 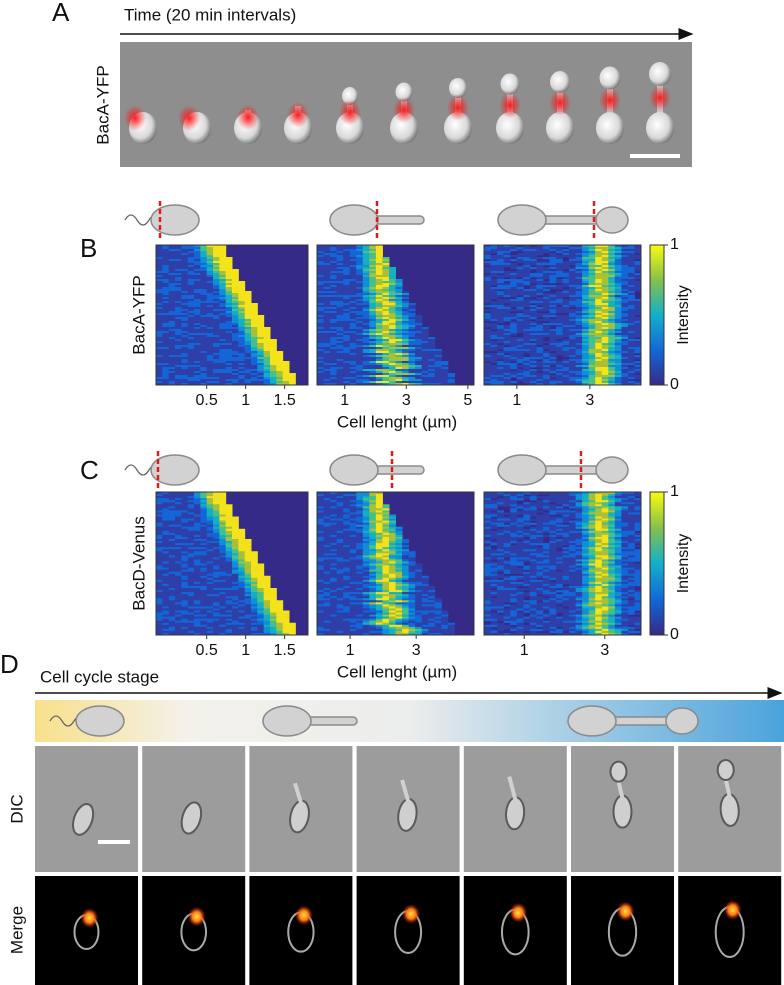 What do you see at coordinates (197, 917) in the screenshot?
I see `fluorescence` at bounding box center [197, 917].